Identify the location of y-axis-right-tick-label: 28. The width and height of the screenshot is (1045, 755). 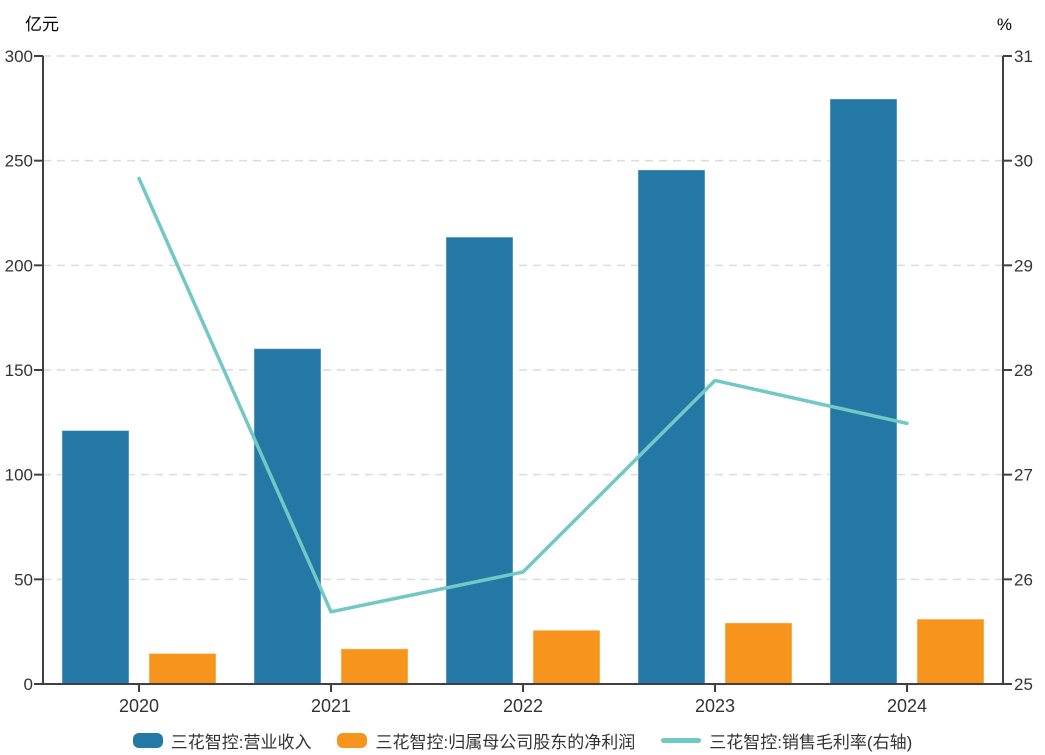
(1023, 370).